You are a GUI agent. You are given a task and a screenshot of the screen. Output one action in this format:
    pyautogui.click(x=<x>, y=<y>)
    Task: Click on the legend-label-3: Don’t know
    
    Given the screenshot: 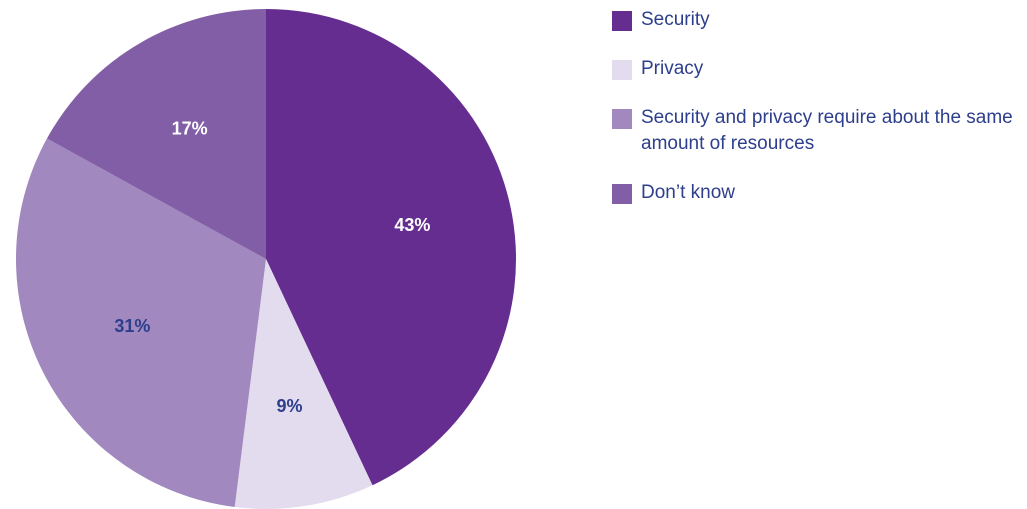 What is the action you would take?
    pyautogui.click(x=688, y=192)
    